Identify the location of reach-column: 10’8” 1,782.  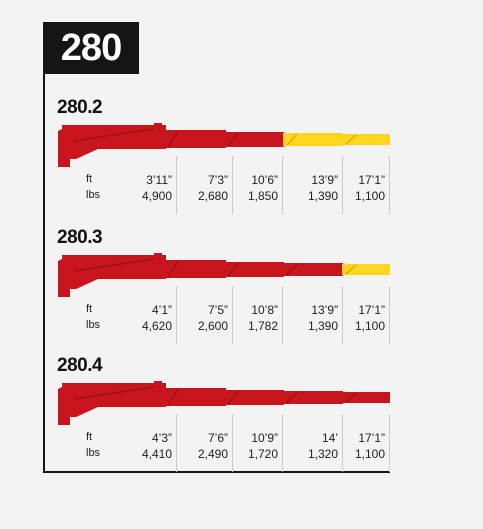
(257, 315).